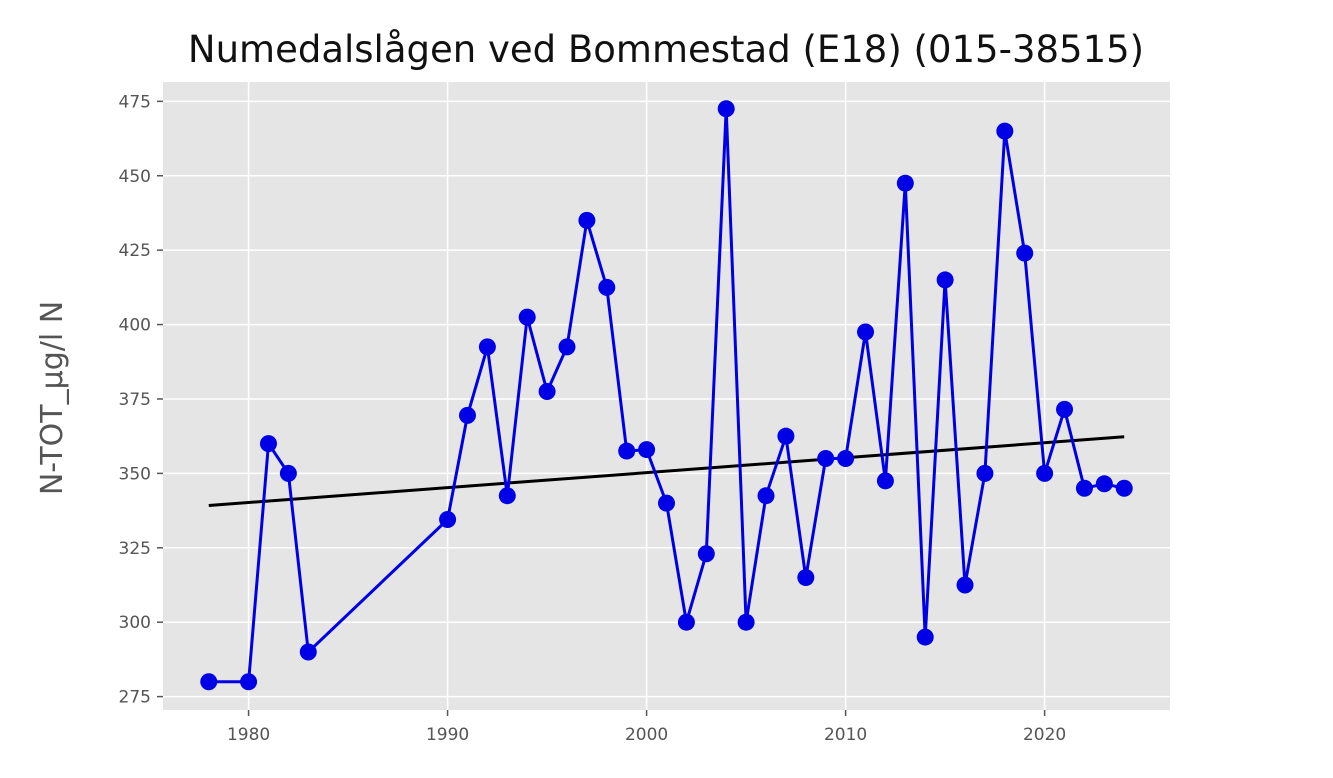  I want to click on y-tick-label: 300, so click(135, 623).